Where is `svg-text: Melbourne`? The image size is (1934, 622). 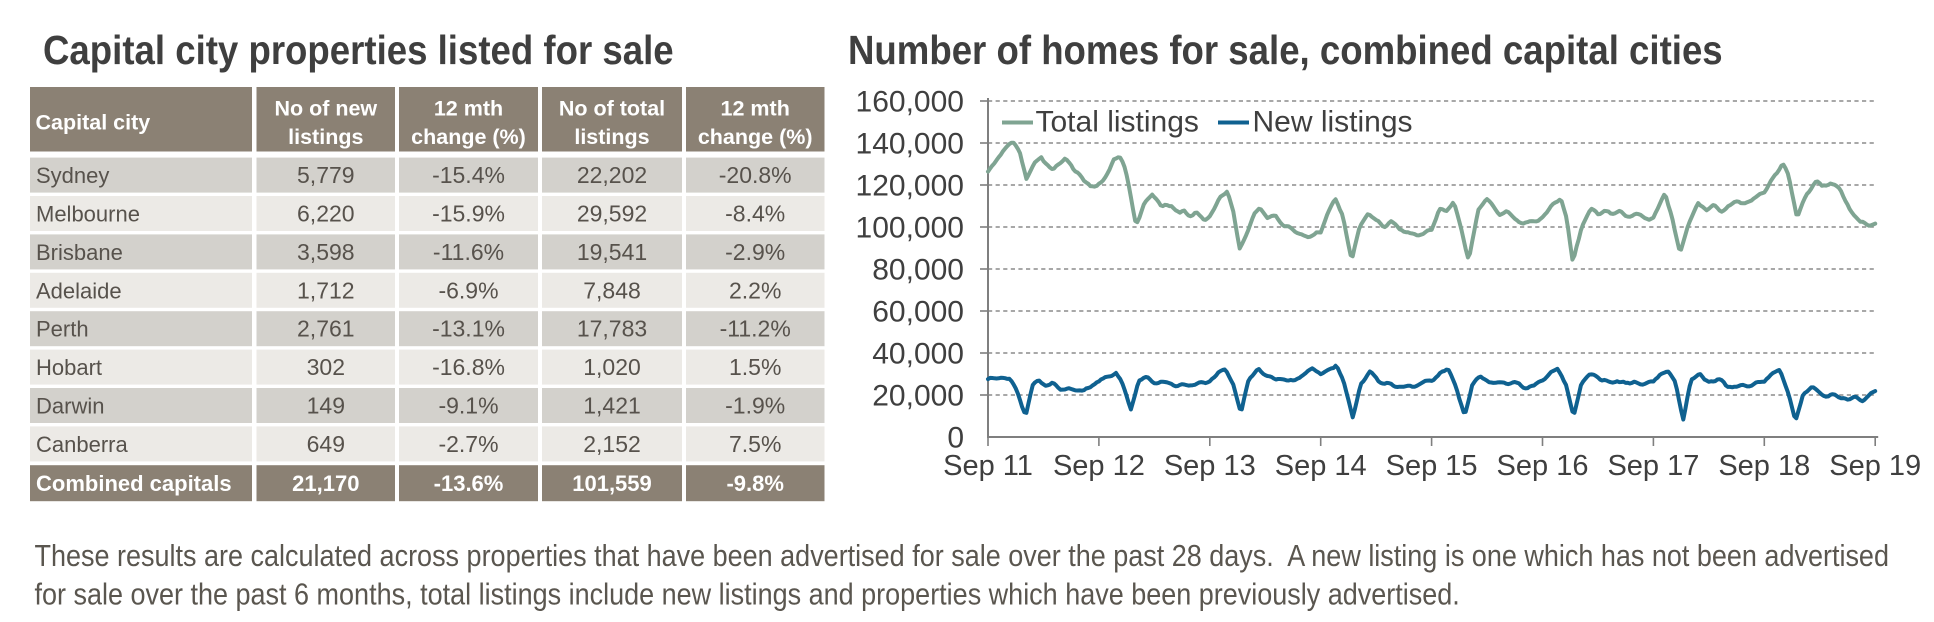
svg-text: Melbourne is located at coordinates (88, 214).